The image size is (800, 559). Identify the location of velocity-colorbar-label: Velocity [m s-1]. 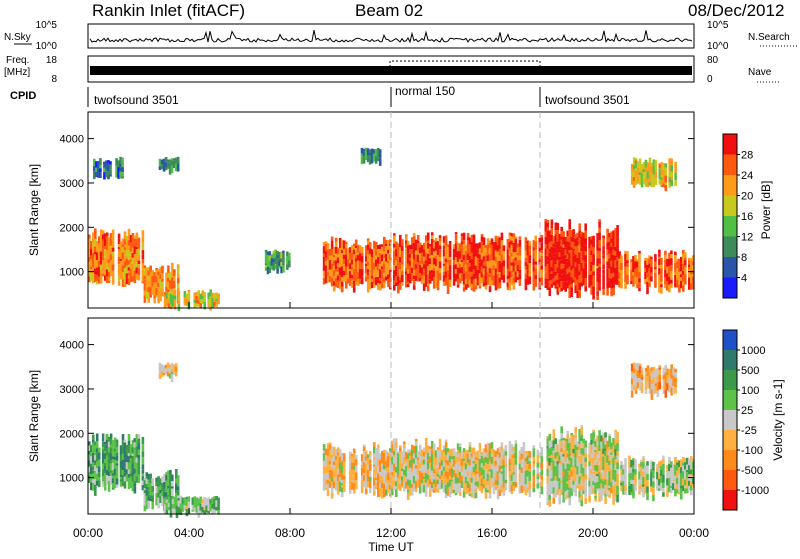
(778, 419).